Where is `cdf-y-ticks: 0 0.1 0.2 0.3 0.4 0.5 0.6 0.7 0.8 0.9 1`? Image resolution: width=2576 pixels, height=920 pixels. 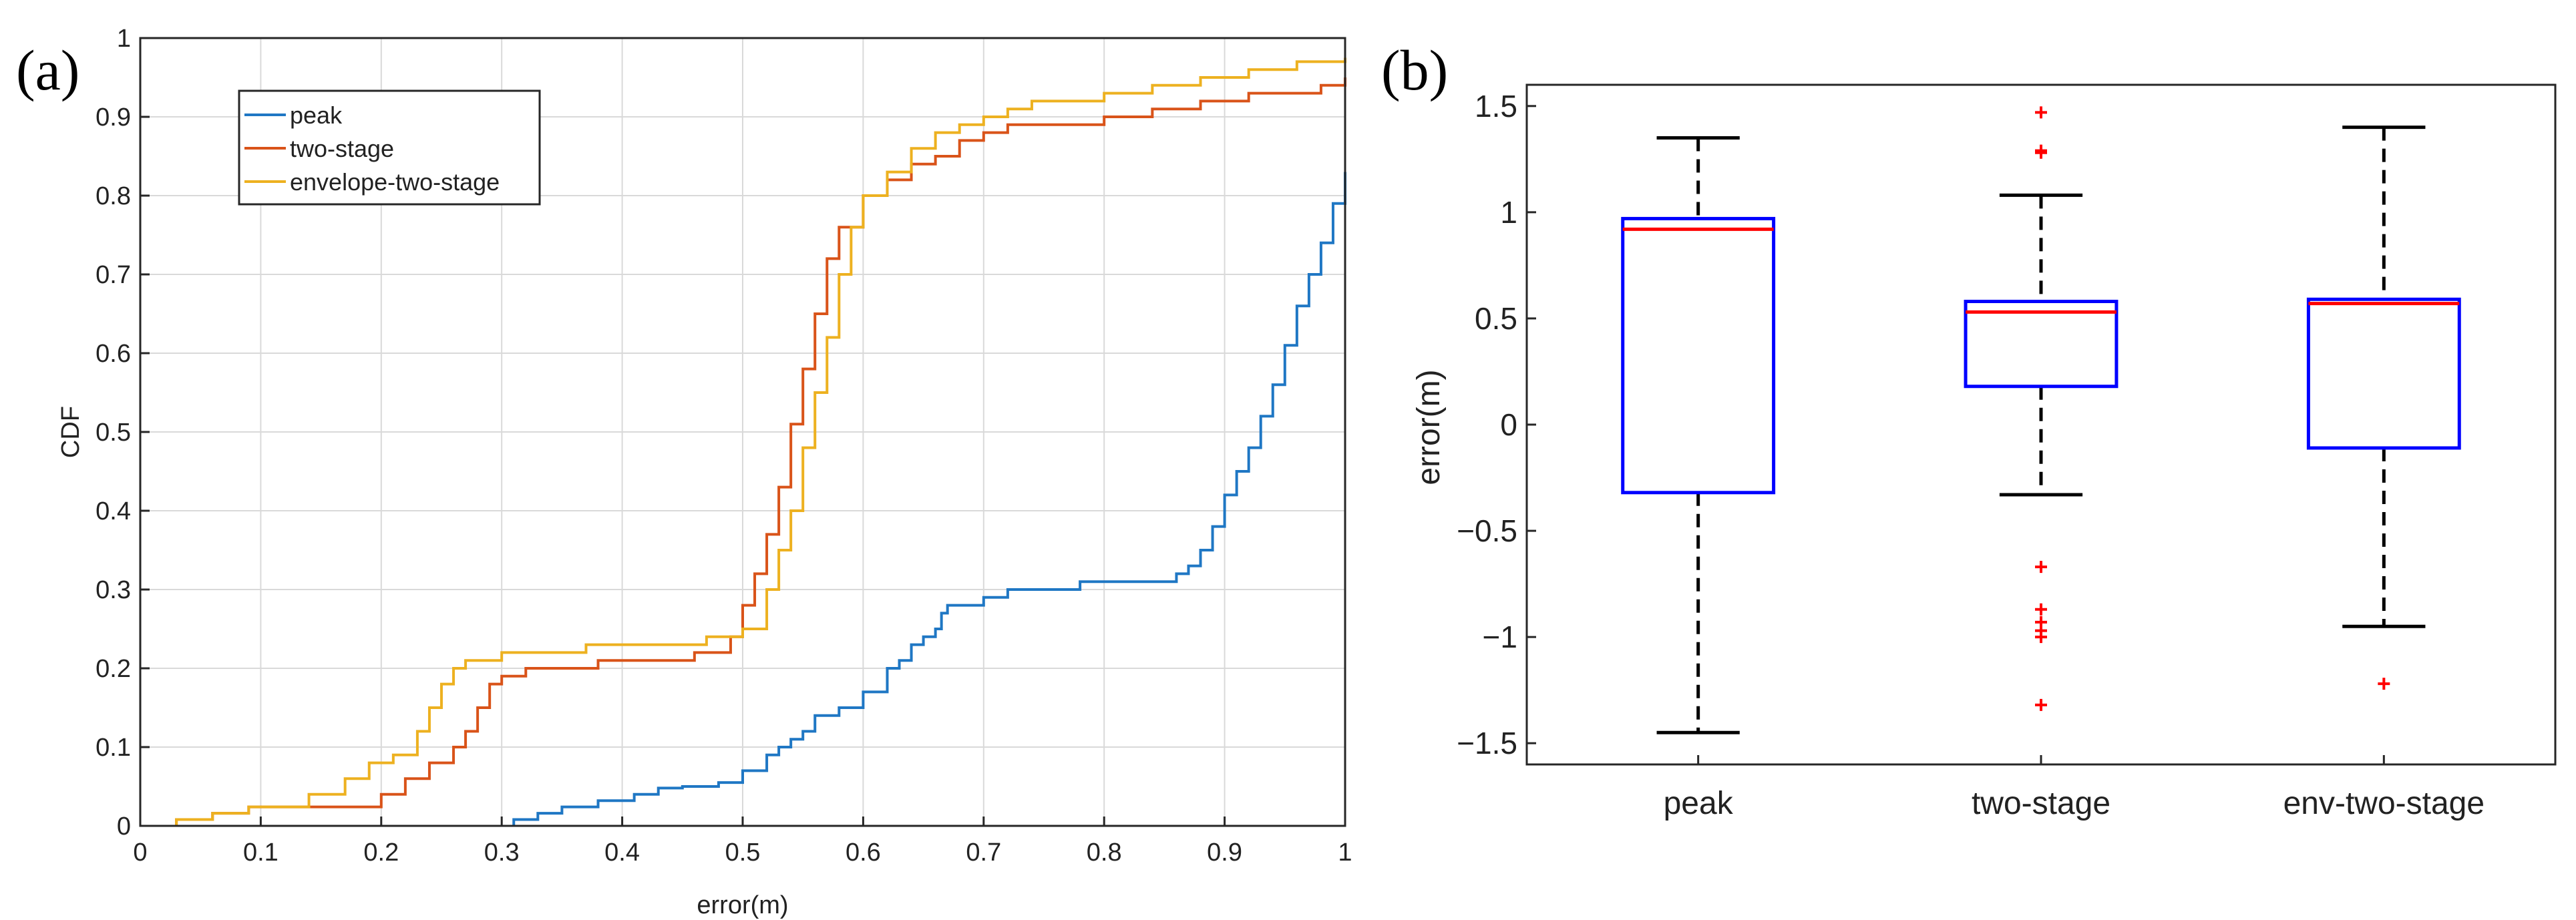 cdf-y-ticks: 0 0.1 0.2 0.3 0.4 0.5 0.6 0.7 0.8 0.9 1 is located at coordinates (123, 433).